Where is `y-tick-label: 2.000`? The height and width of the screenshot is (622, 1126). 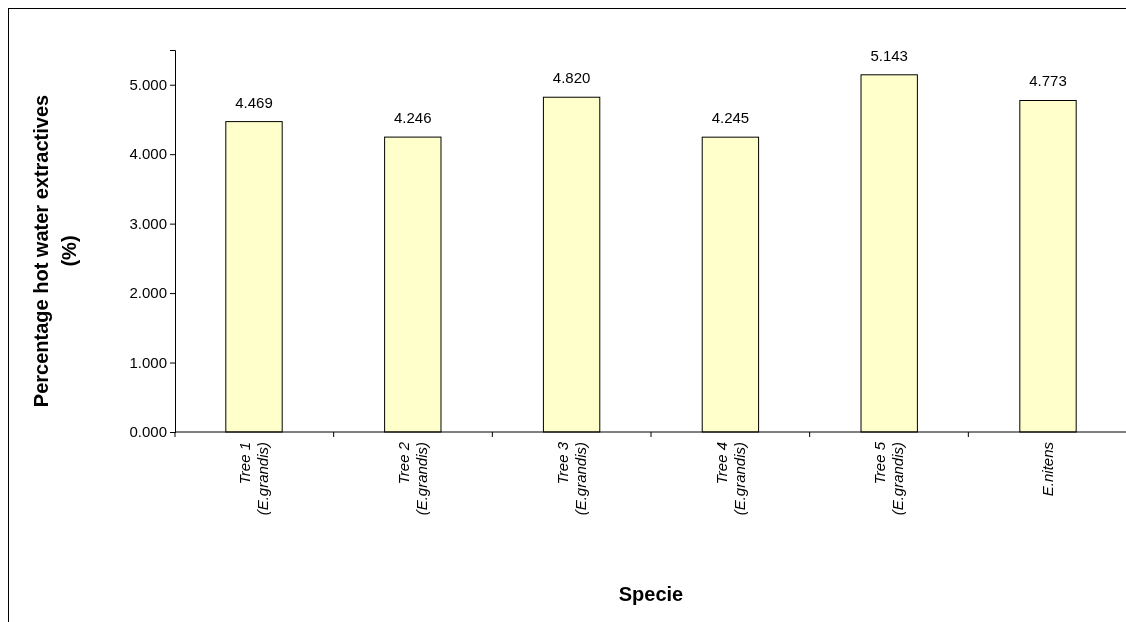 y-tick-label: 2.000 is located at coordinates (148, 293).